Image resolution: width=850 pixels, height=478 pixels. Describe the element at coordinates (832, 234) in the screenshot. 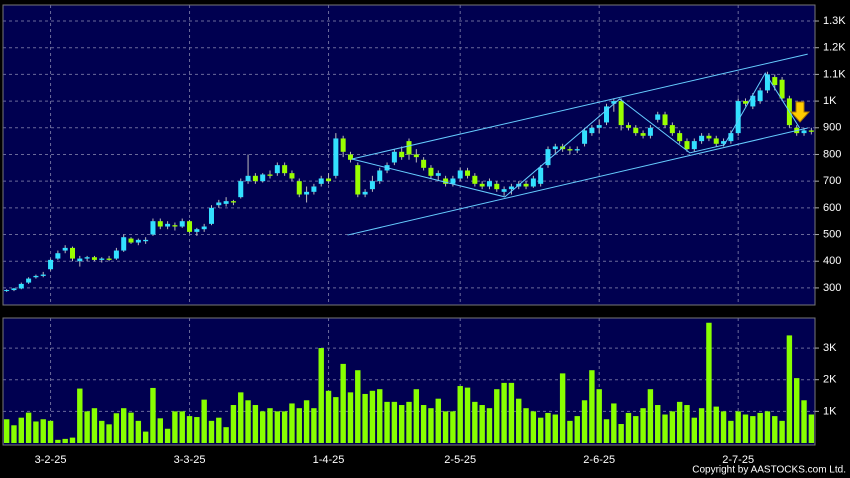

I see `y-tick-label: 500` at that location.